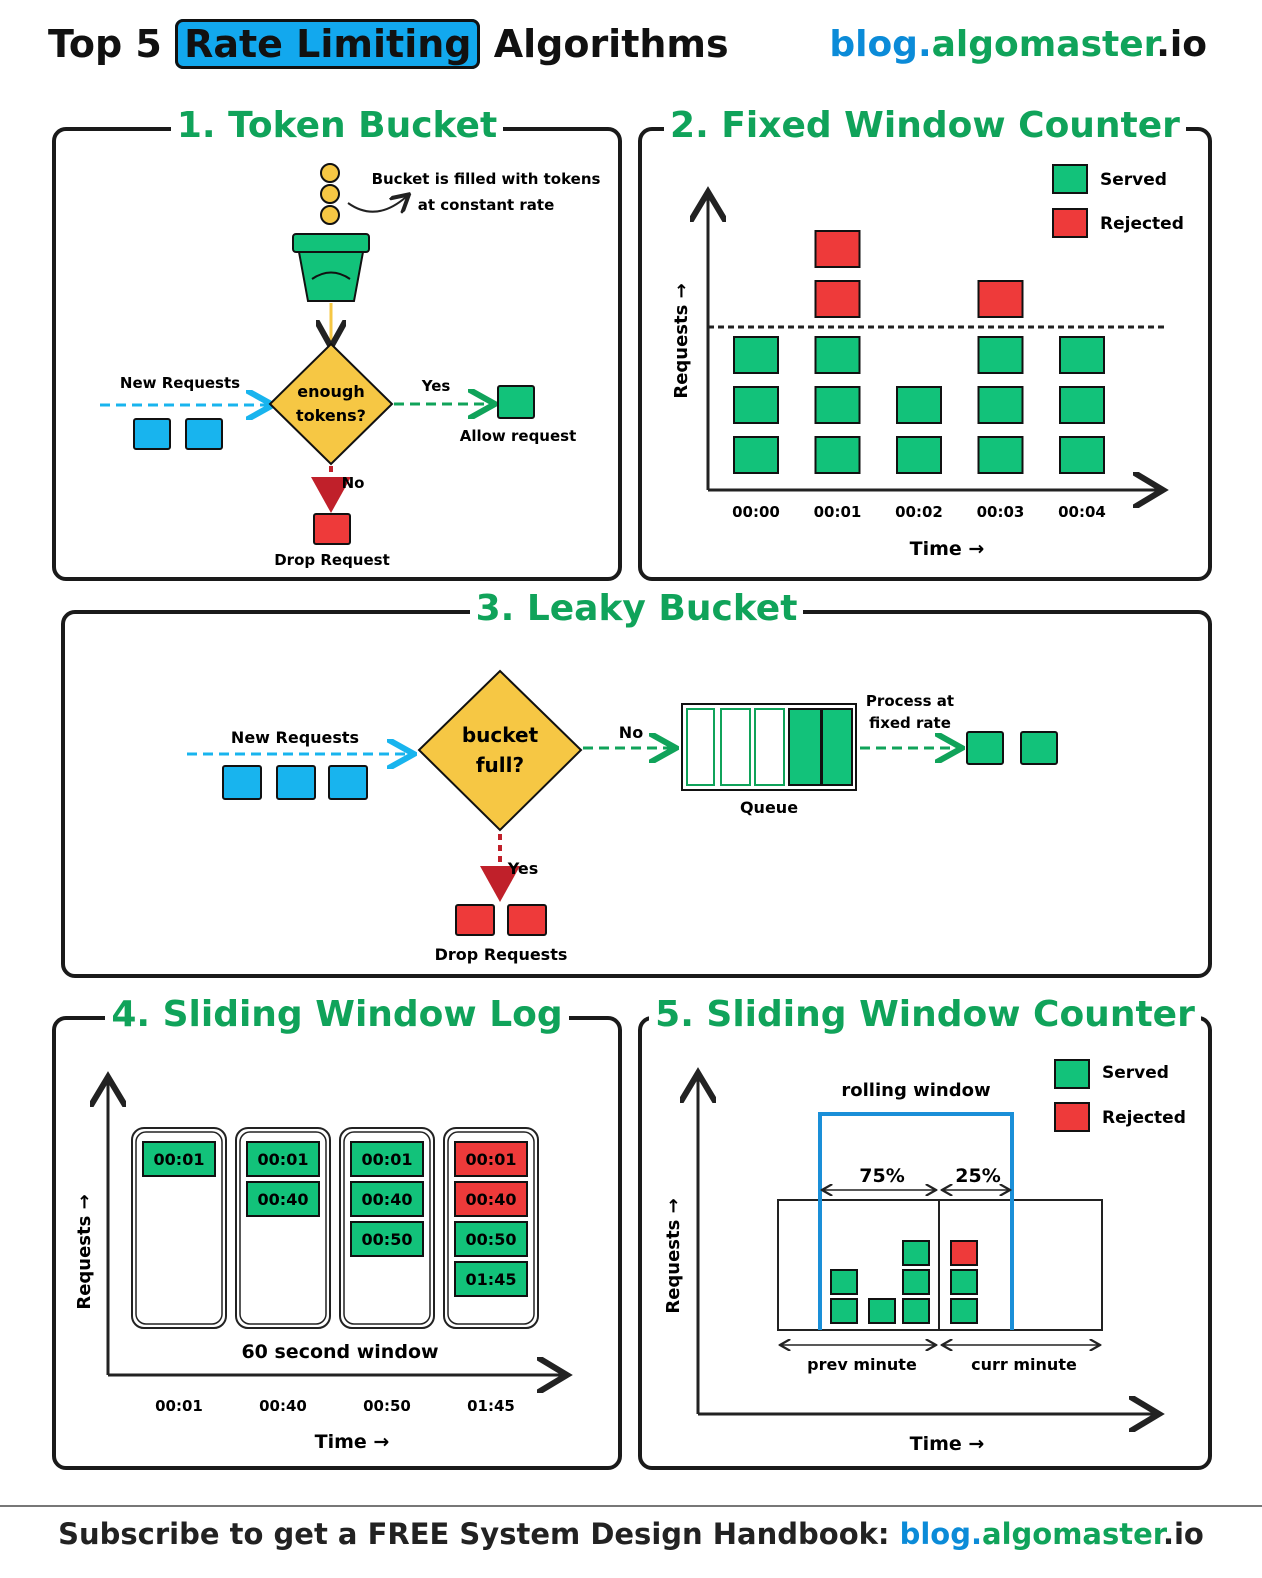 This screenshot has width=1262, height=1578. I want to click on footer-link-part2: algomaster, so click(1072, 1534).